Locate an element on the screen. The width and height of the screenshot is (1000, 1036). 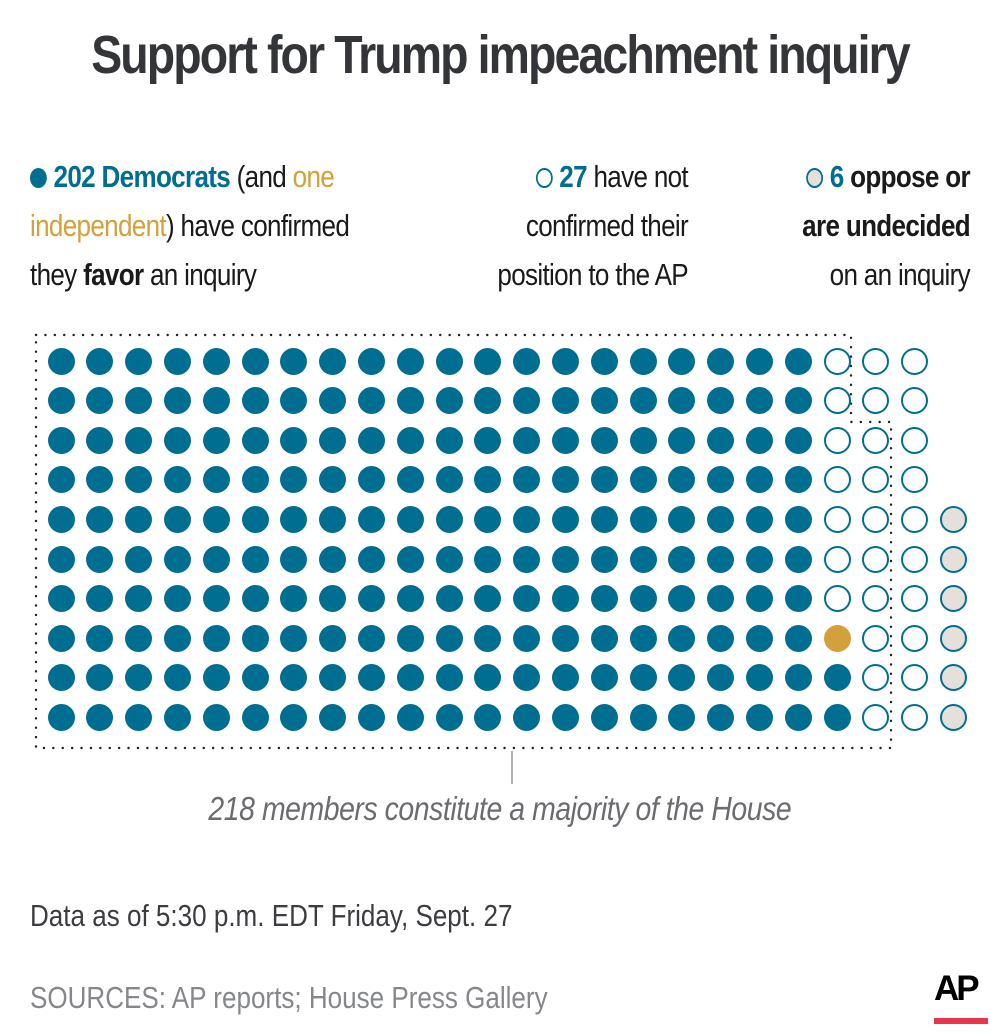
legend-favor-line2: independent) have confirmed is located at coordinates (190, 225).